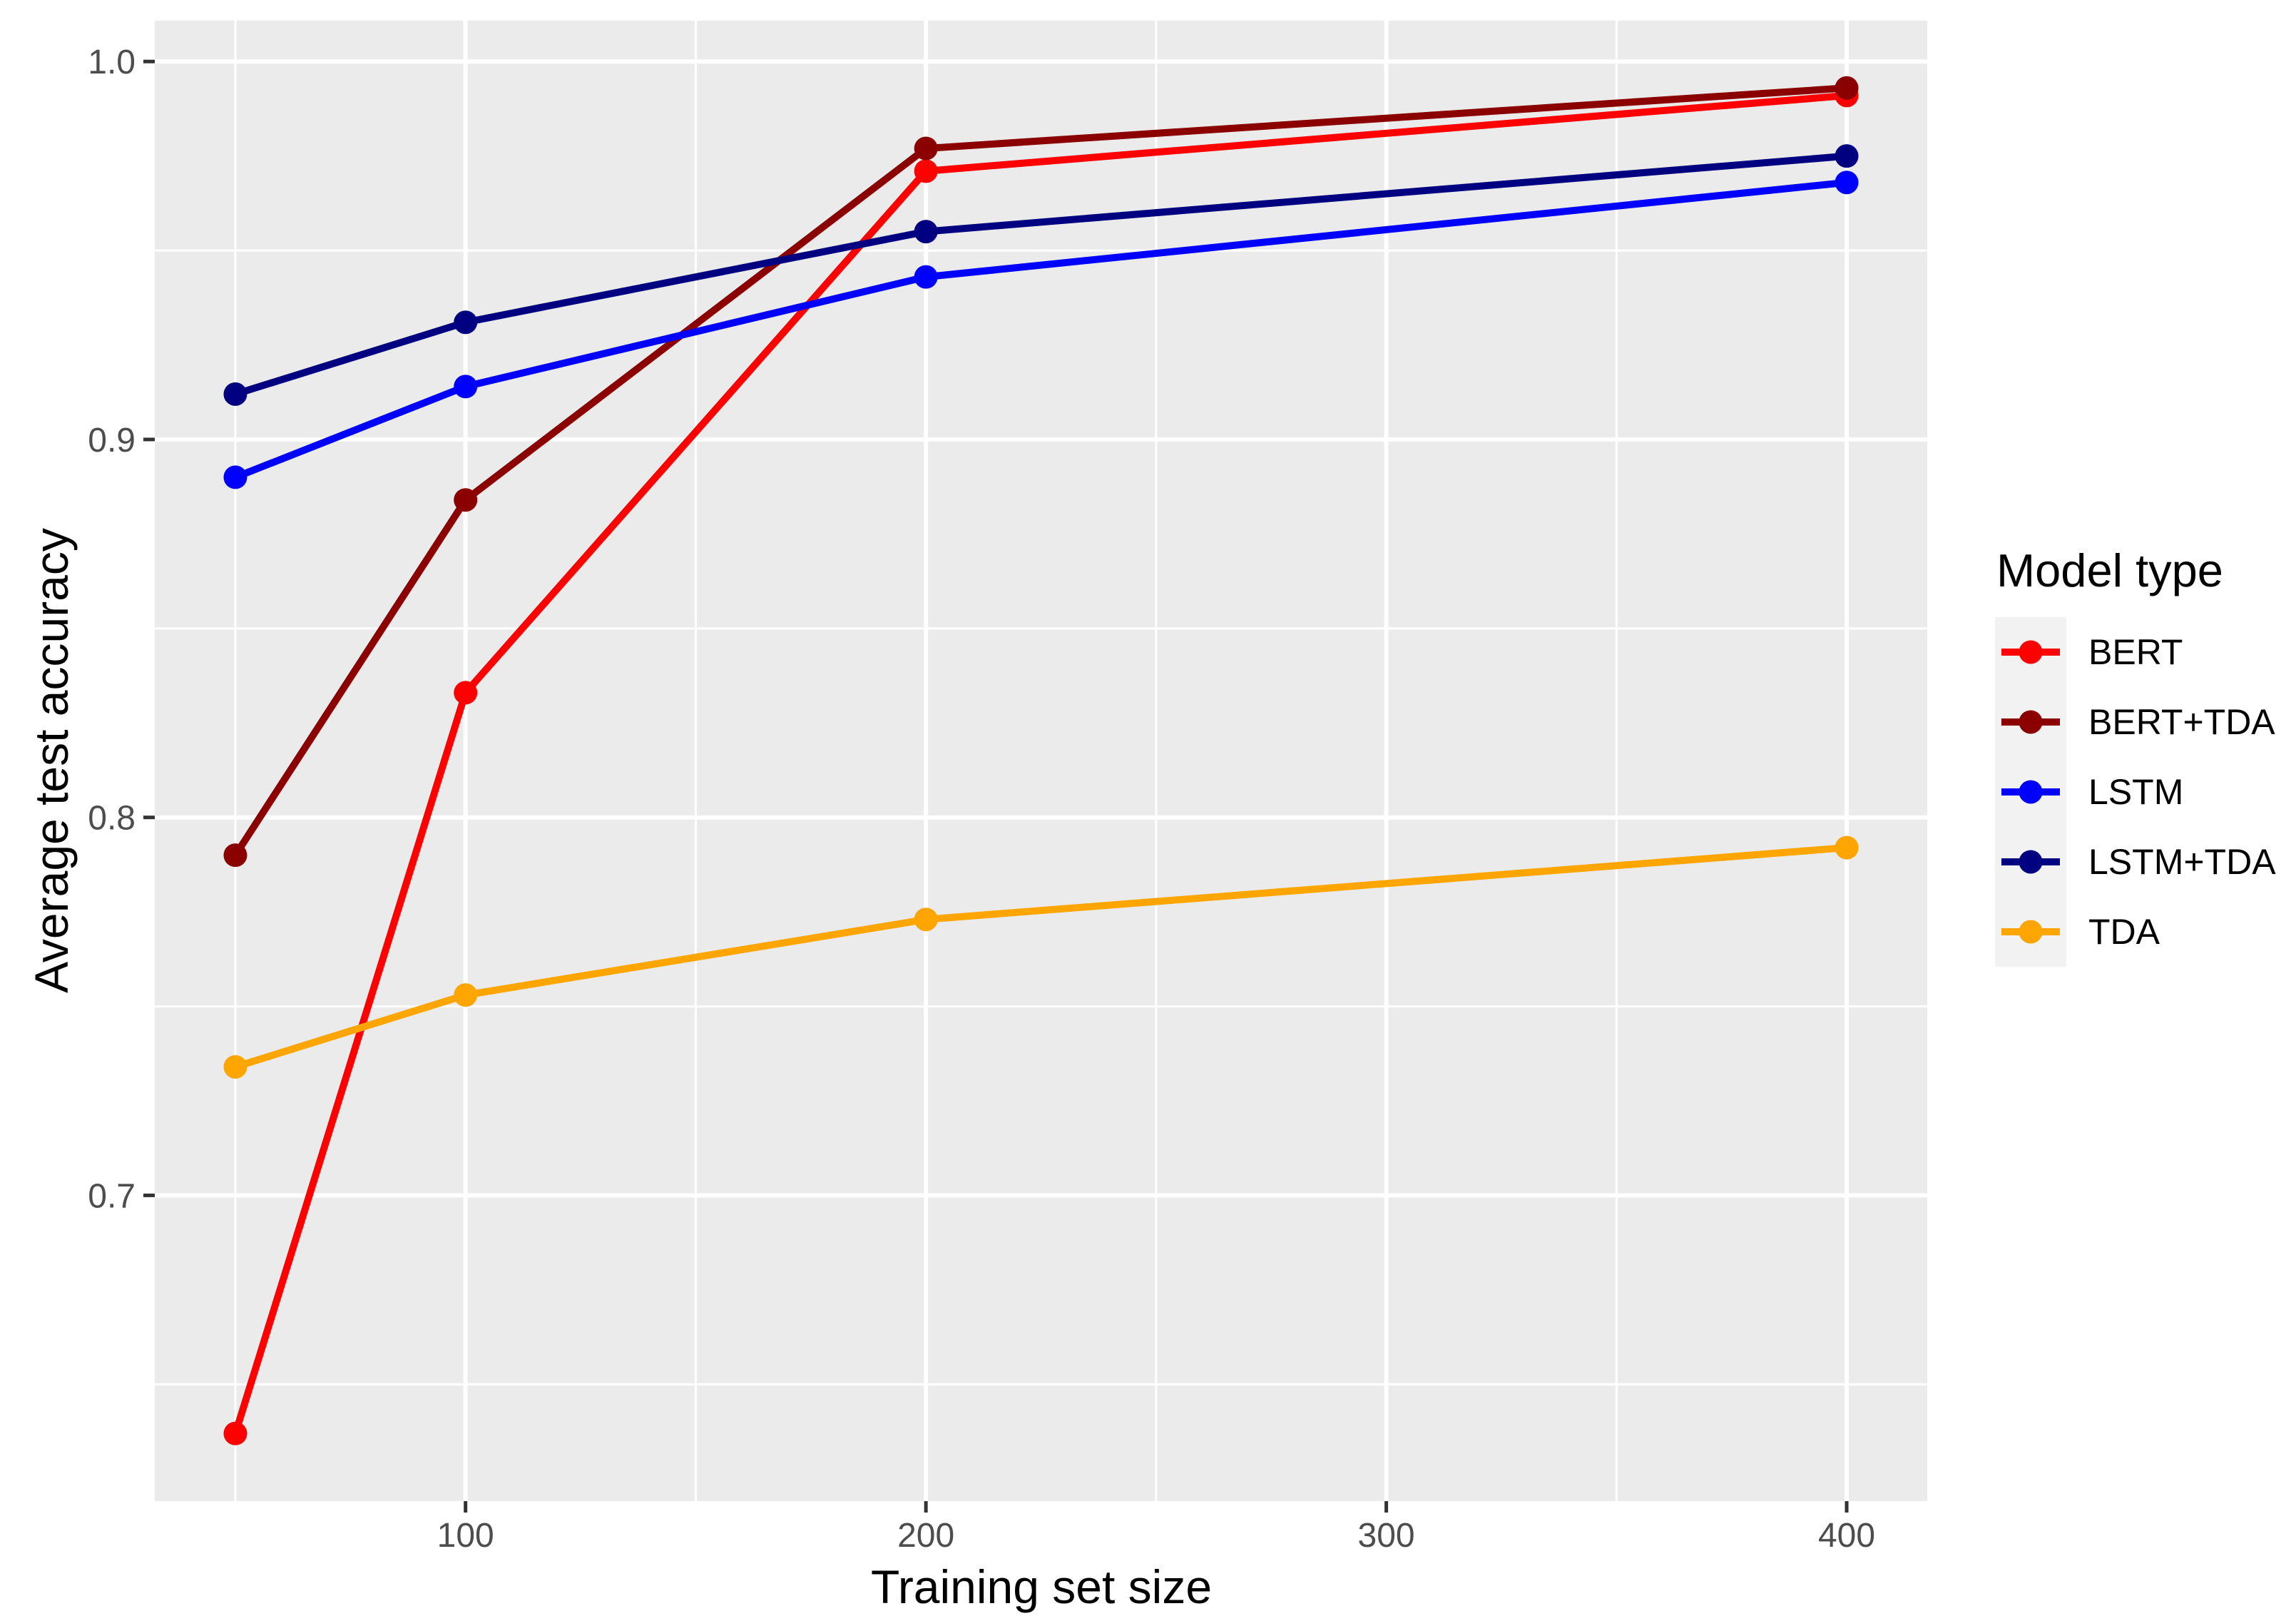  What do you see at coordinates (1041, 1586) in the screenshot?
I see `x-axis-title: Training set size` at bounding box center [1041, 1586].